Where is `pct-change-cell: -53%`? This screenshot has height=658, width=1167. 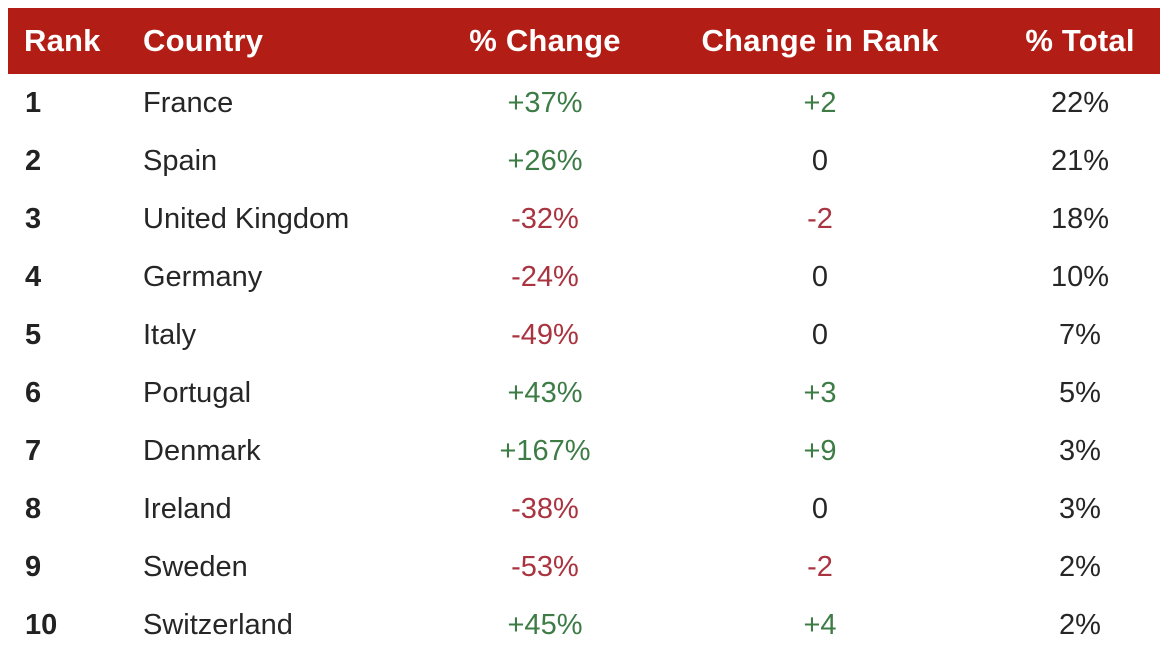
pct-change-cell: -53% is located at coordinates (545, 566).